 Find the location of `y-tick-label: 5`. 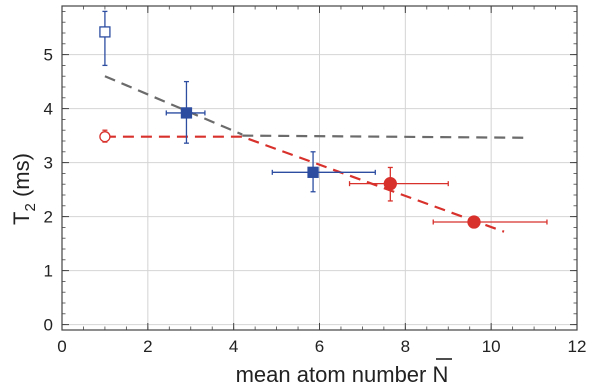

y-tick-label: 5 is located at coordinates (48, 55).